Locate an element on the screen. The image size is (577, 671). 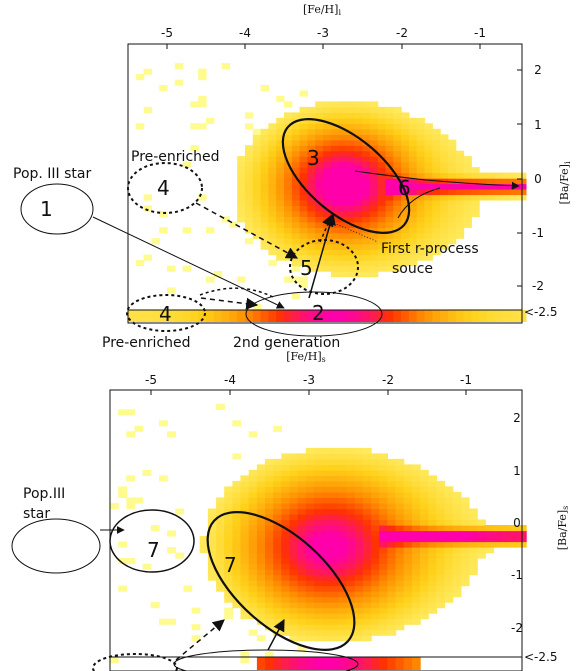
bottom-xaxis-title-main: [Fe/H] is located at coordinates (303, 356).